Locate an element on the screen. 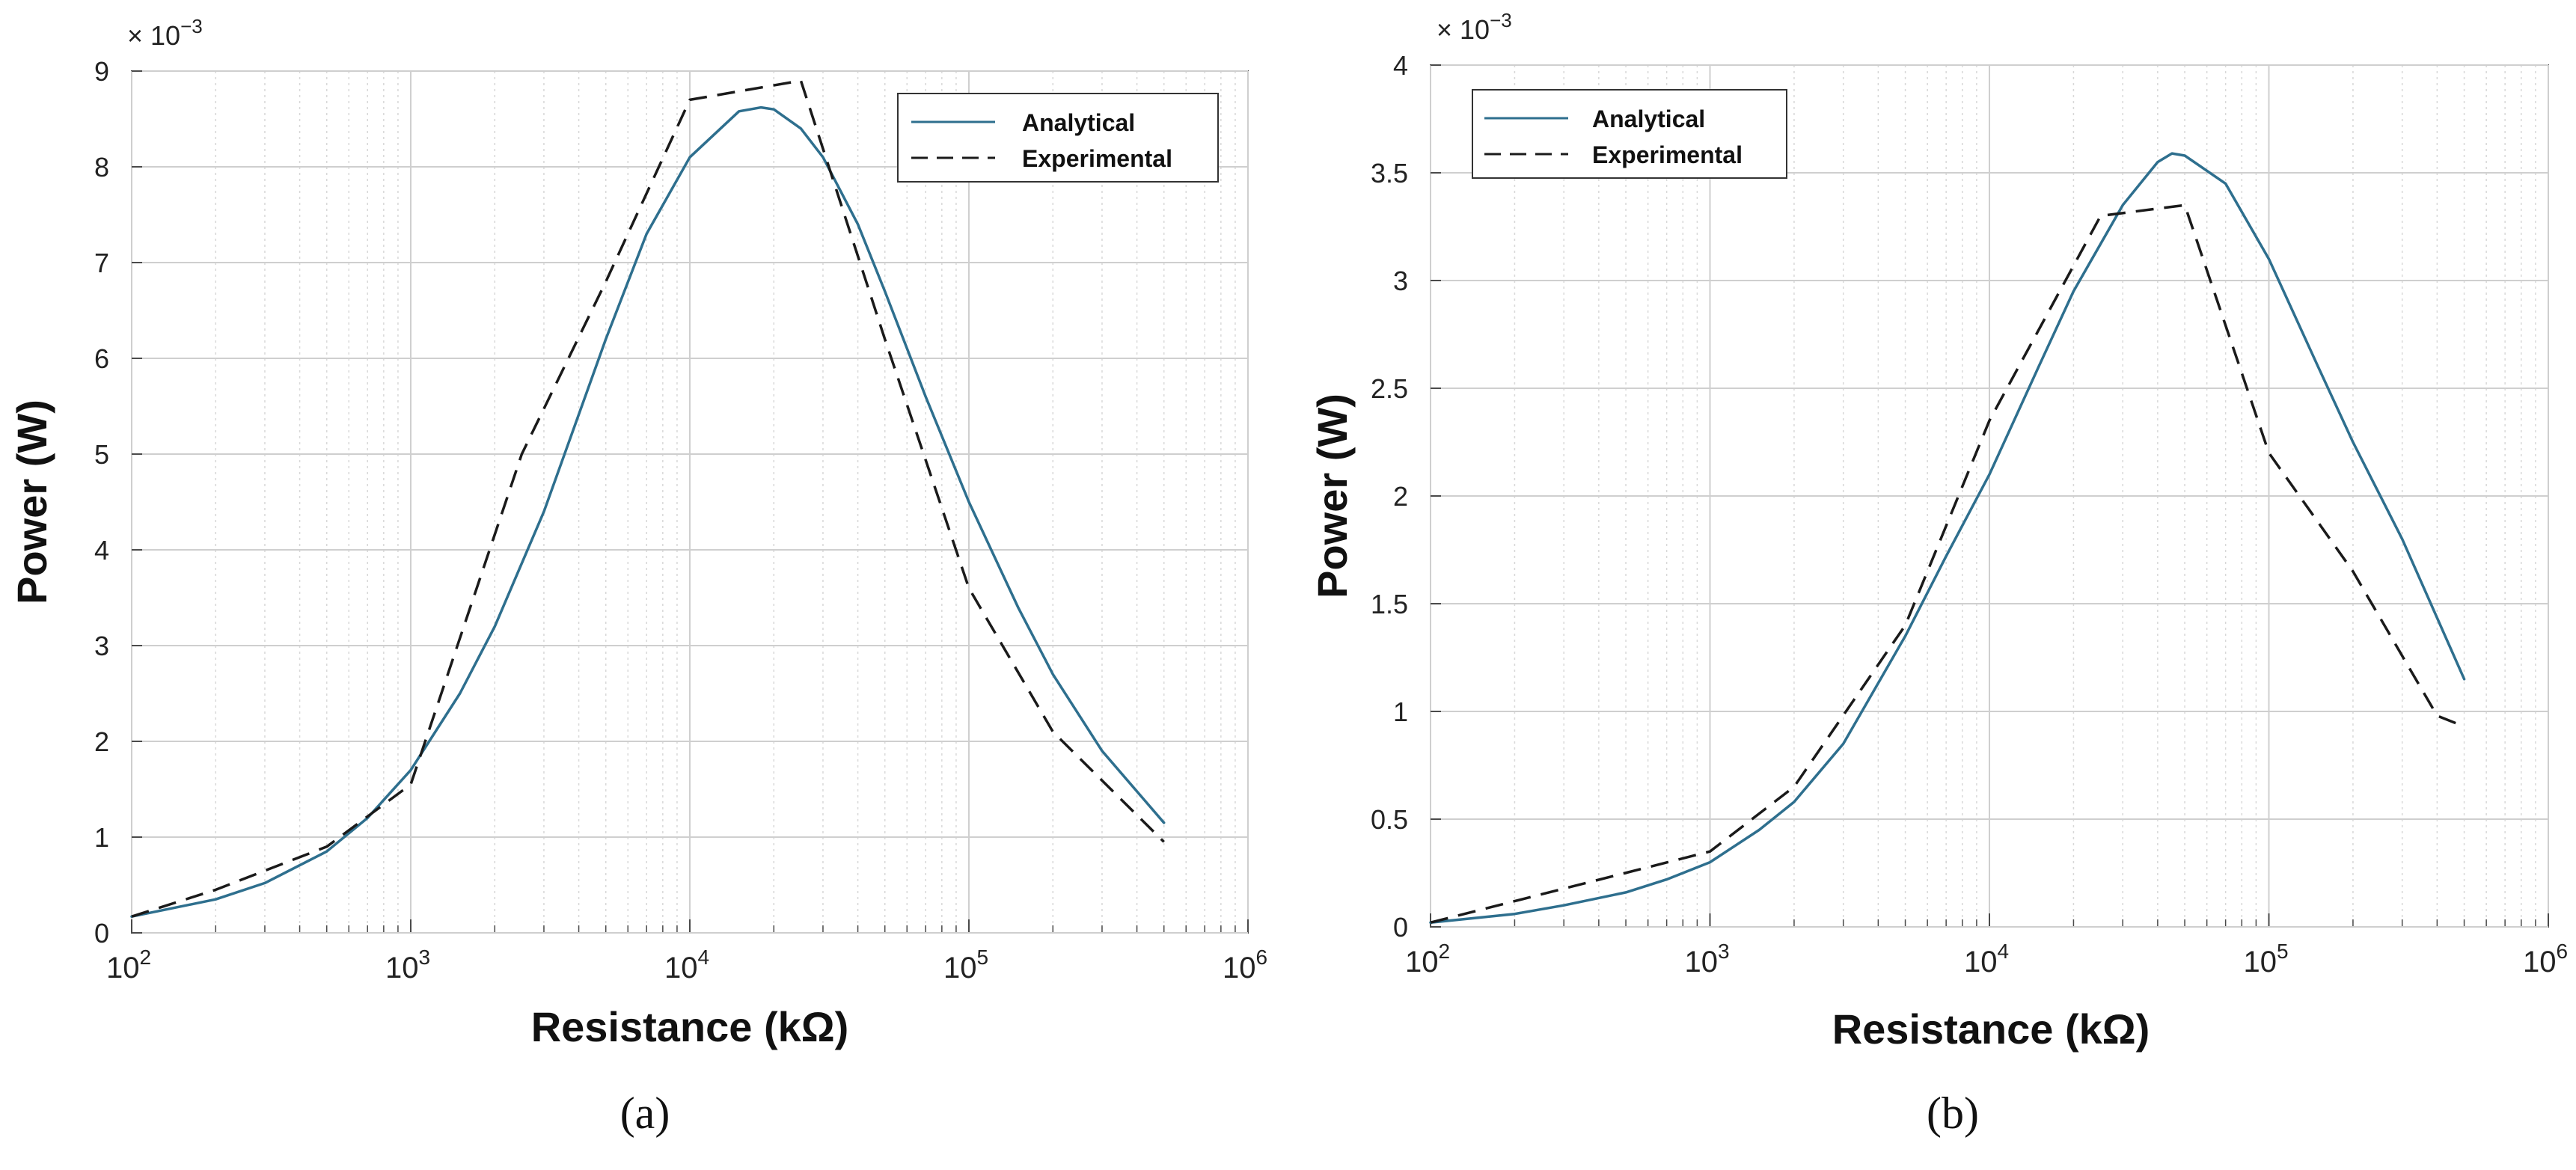 The height and width of the screenshot is (1170, 2576). y-tick-label: 8 is located at coordinates (101, 167).